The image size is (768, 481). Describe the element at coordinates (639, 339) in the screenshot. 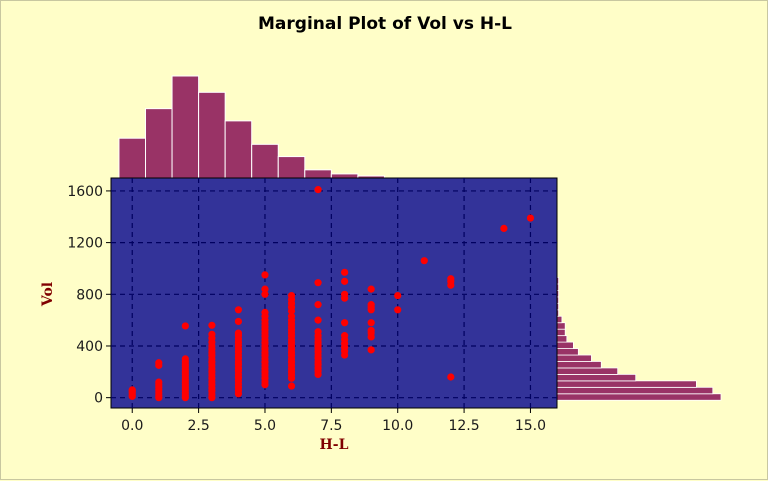

I see `right-marginal-histogram` at that location.